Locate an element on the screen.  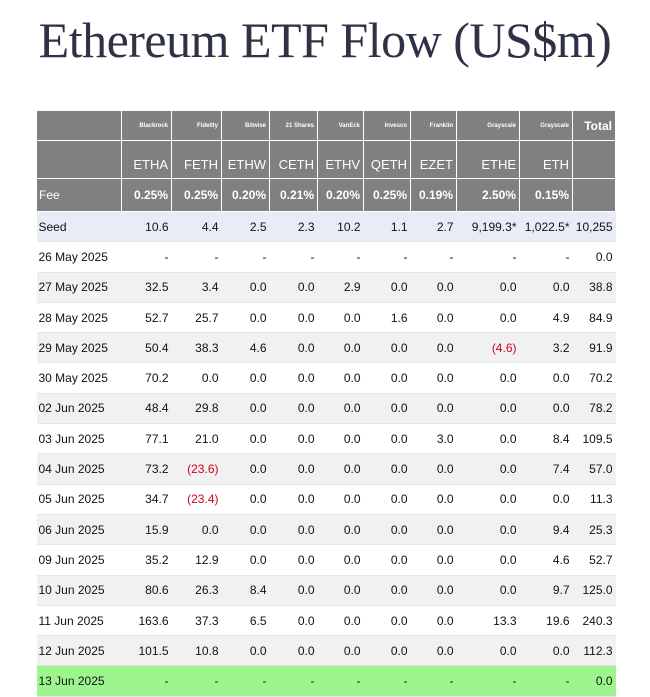
row-total-cell: 0.0 is located at coordinates (594, 681).